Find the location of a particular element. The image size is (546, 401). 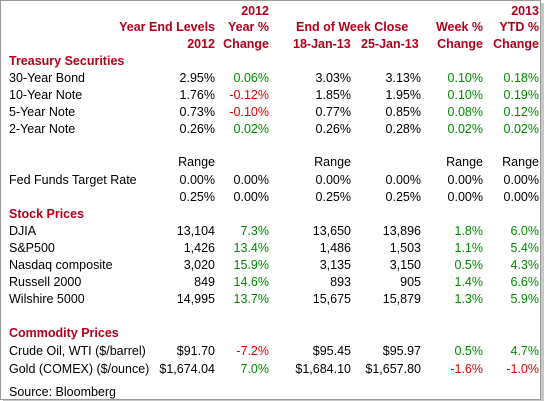

cell-wc: -1.6% is located at coordinates (466, 369).